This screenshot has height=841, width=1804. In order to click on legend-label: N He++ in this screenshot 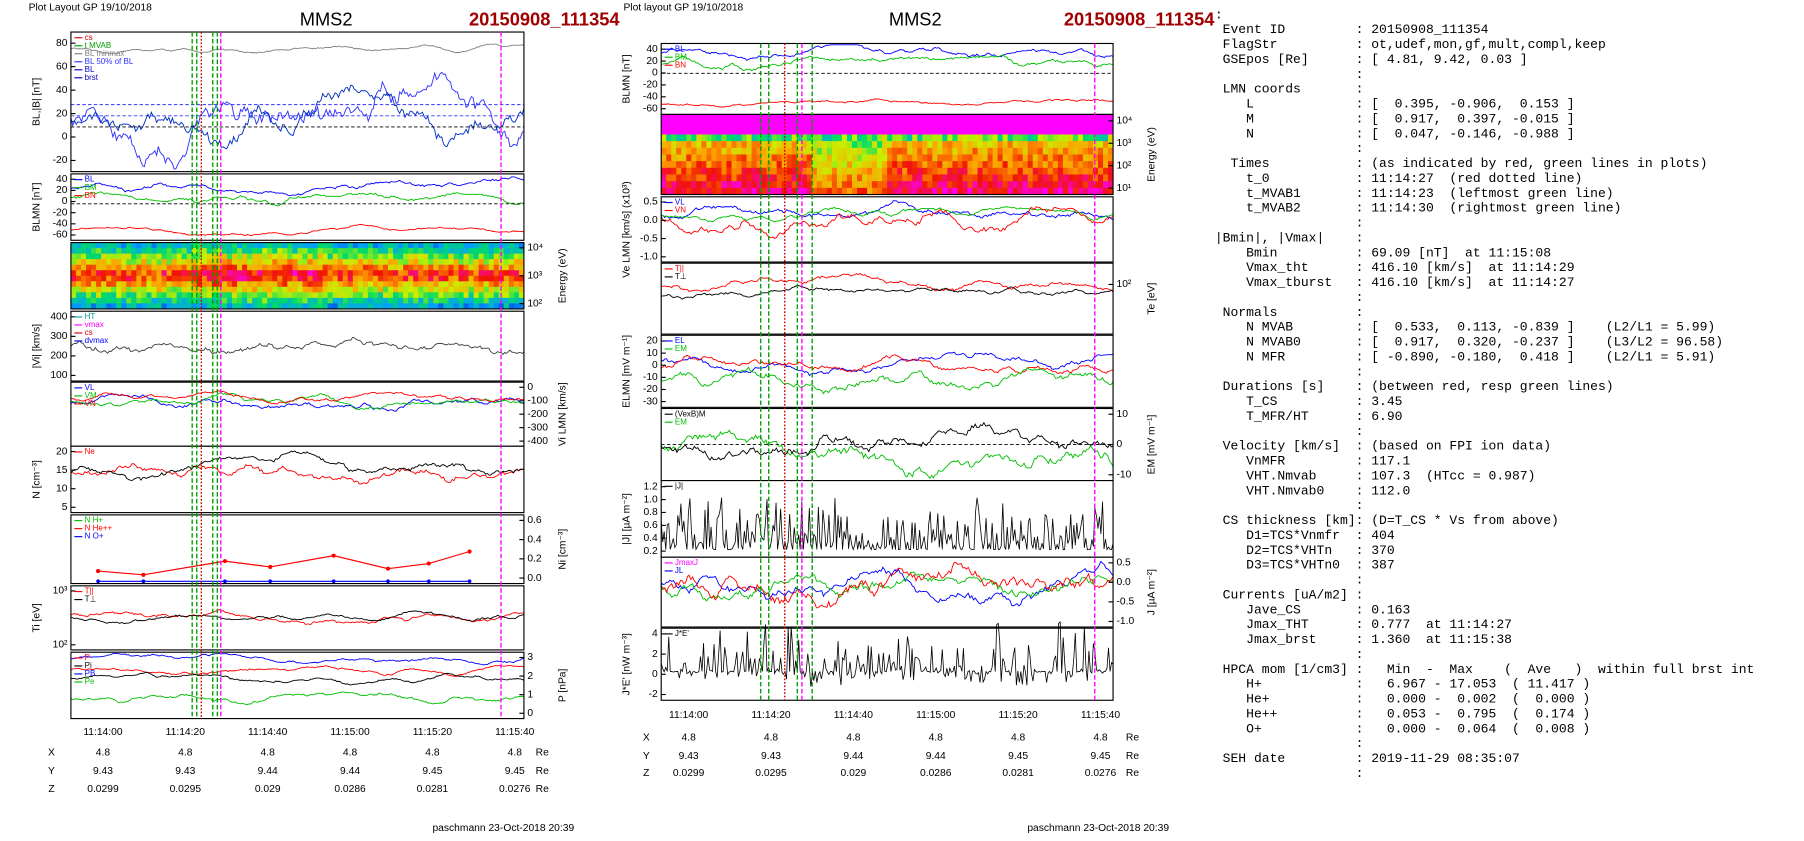, I will do `click(99, 528)`.